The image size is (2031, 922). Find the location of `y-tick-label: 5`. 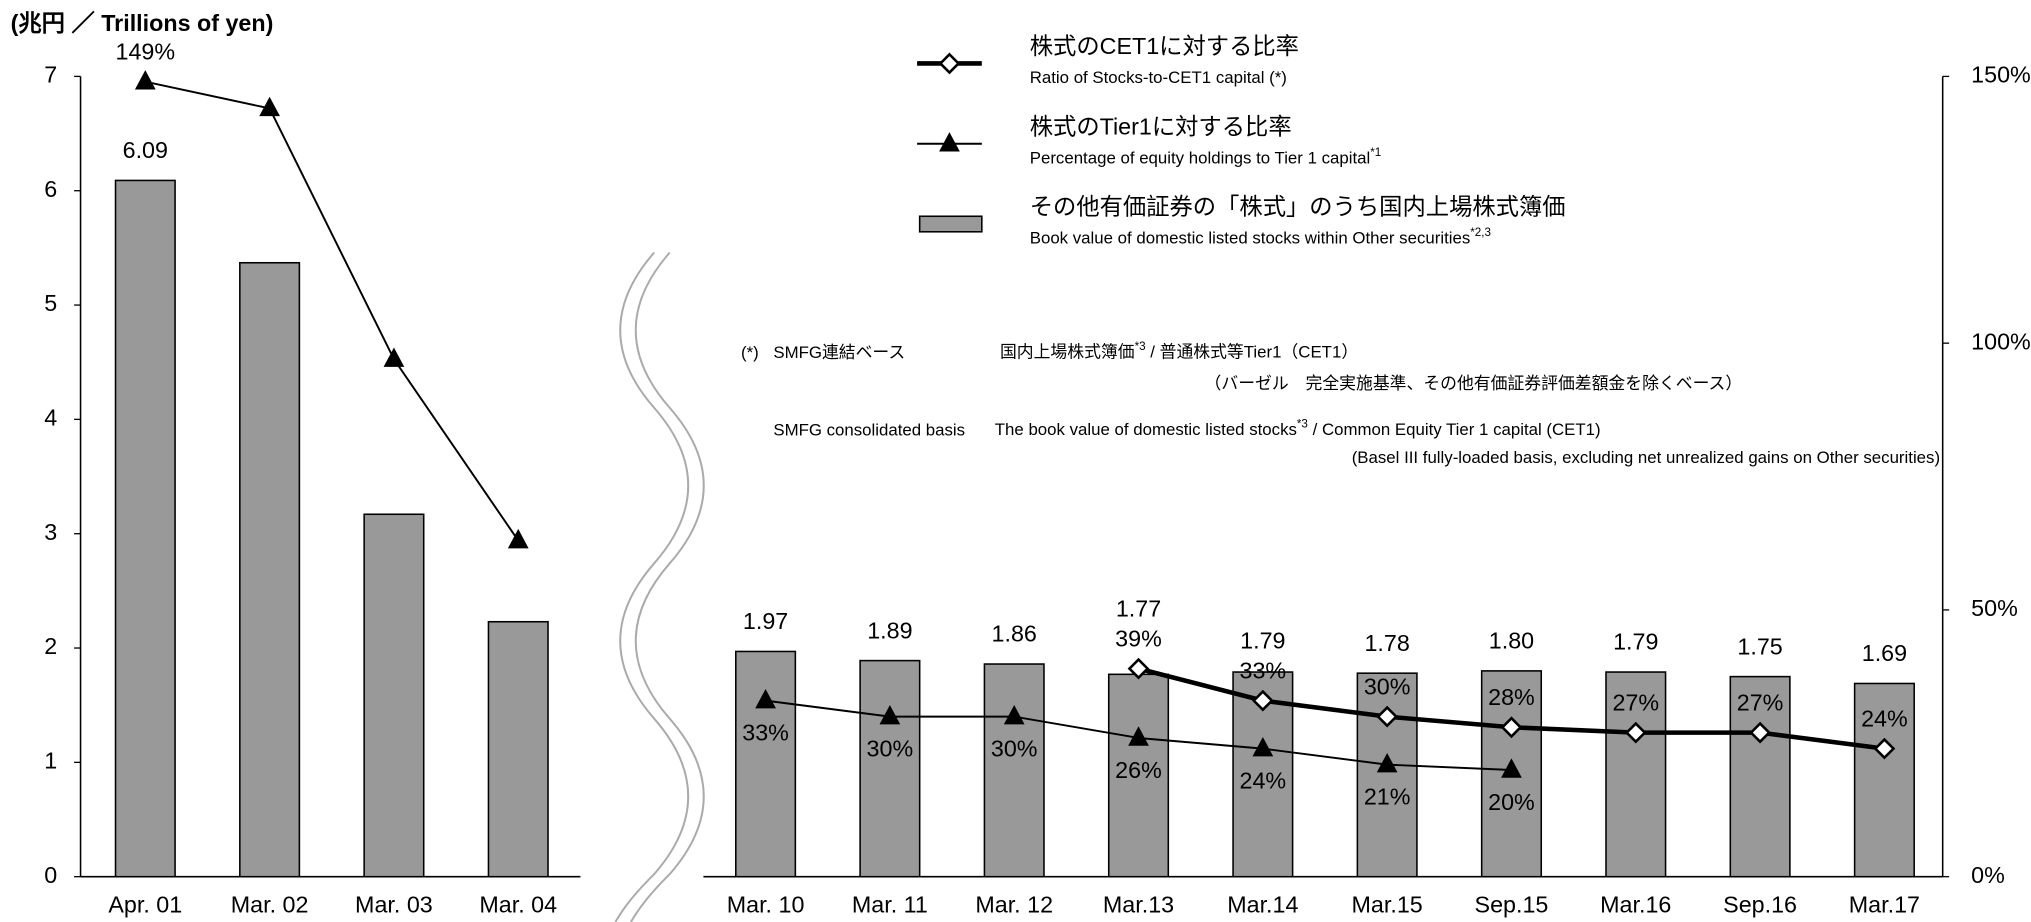

y-tick-label: 5 is located at coordinates (50, 303).